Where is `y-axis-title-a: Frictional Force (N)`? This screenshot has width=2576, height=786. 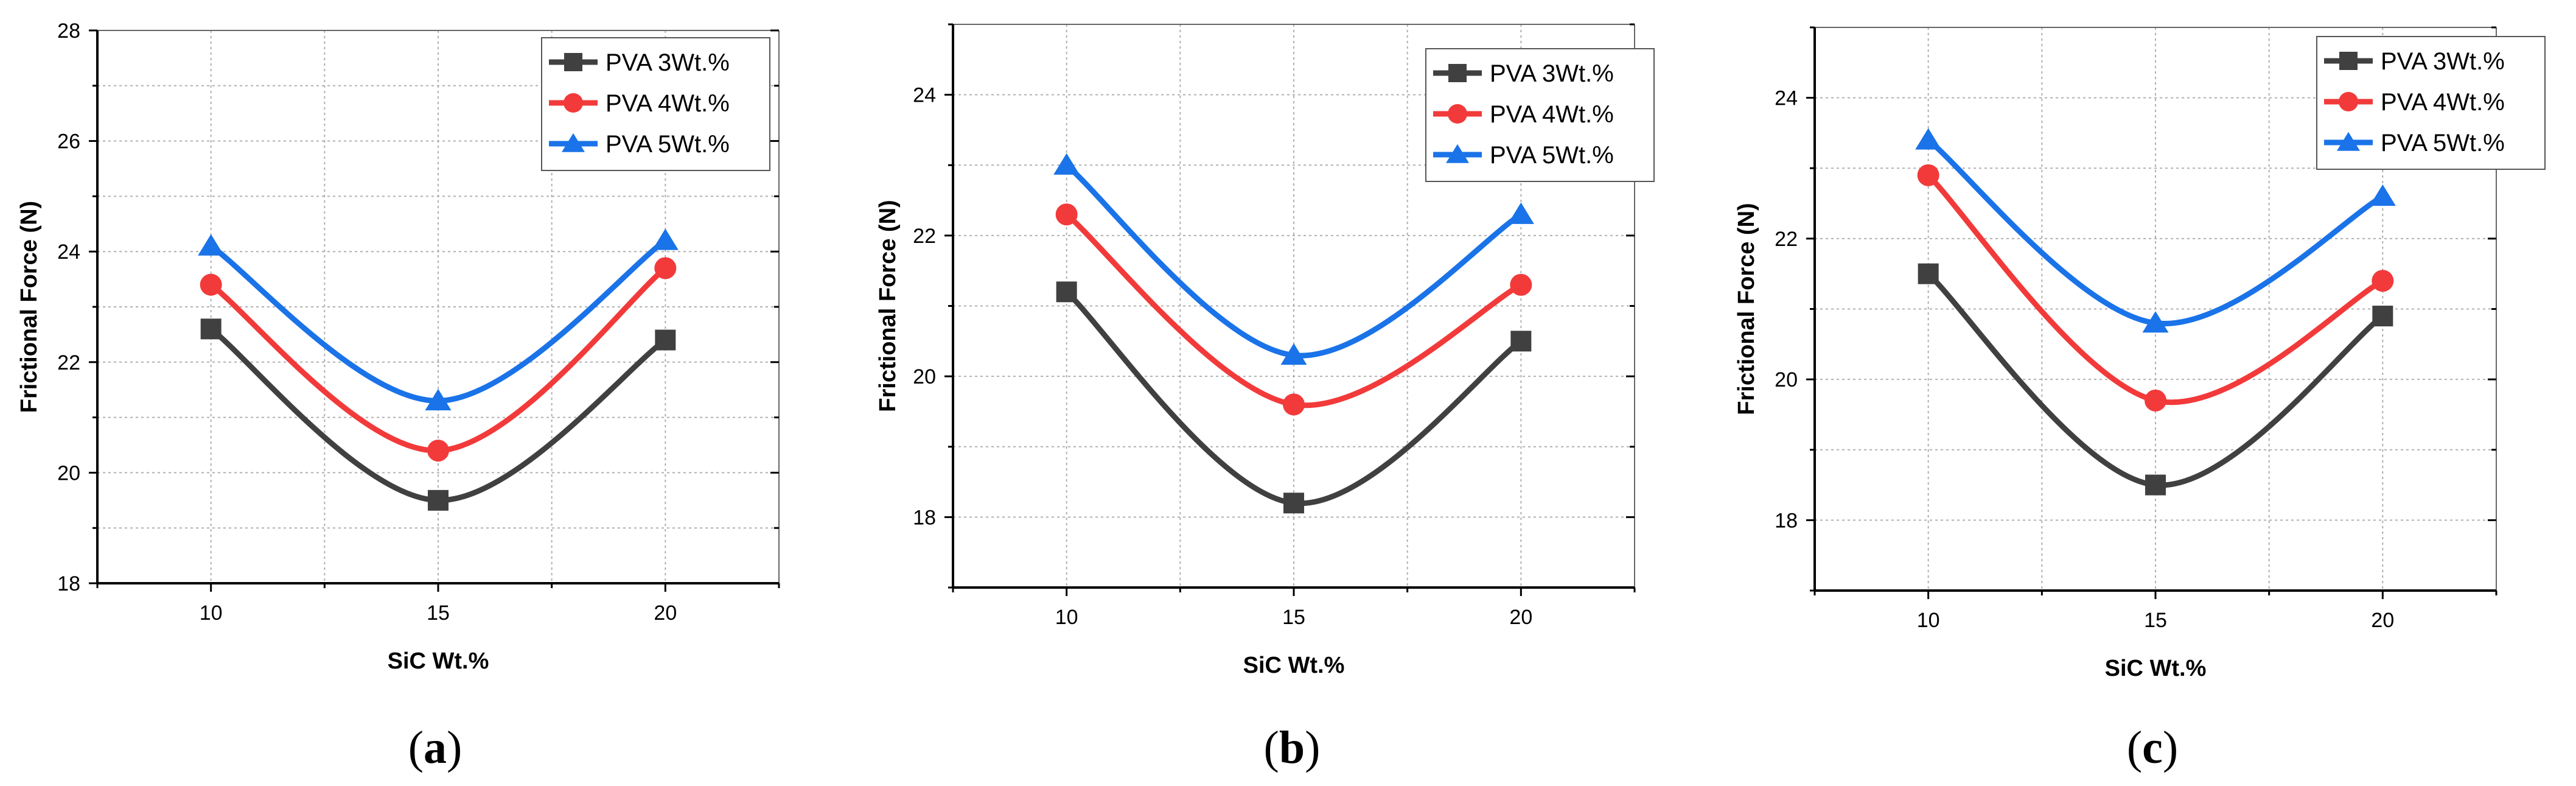
y-axis-title-a: Frictional Force (N) is located at coordinates (29, 307).